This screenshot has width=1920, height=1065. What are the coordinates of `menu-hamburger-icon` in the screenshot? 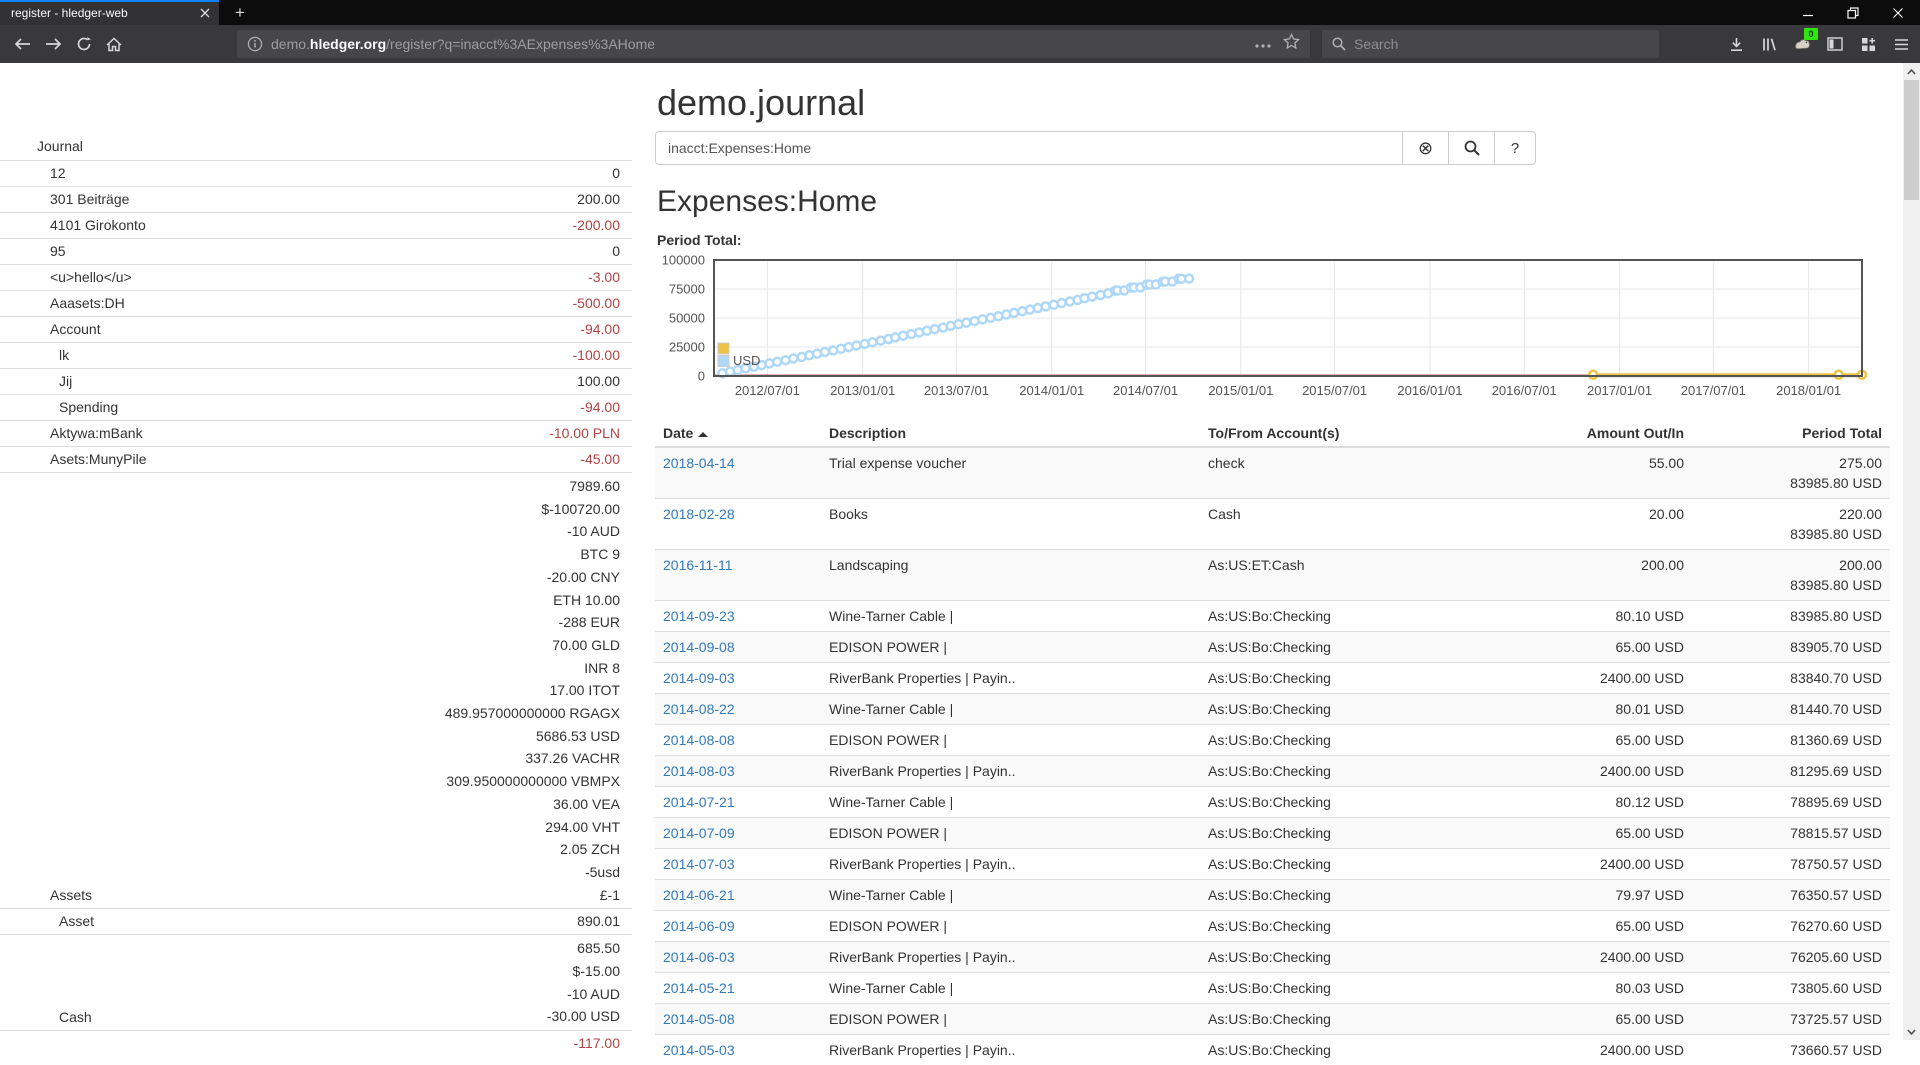 It's located at (1901, 44).